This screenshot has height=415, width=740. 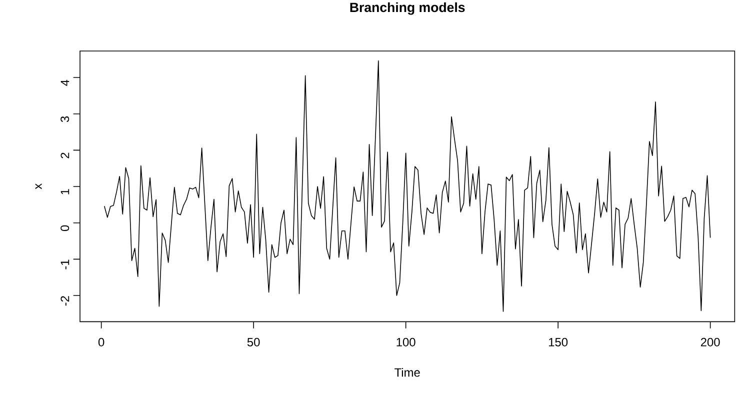 What do you see at coordinates (65, 228) in the screenshot?
I see `y-tick-label: 0` at bounding box center [65, 228].